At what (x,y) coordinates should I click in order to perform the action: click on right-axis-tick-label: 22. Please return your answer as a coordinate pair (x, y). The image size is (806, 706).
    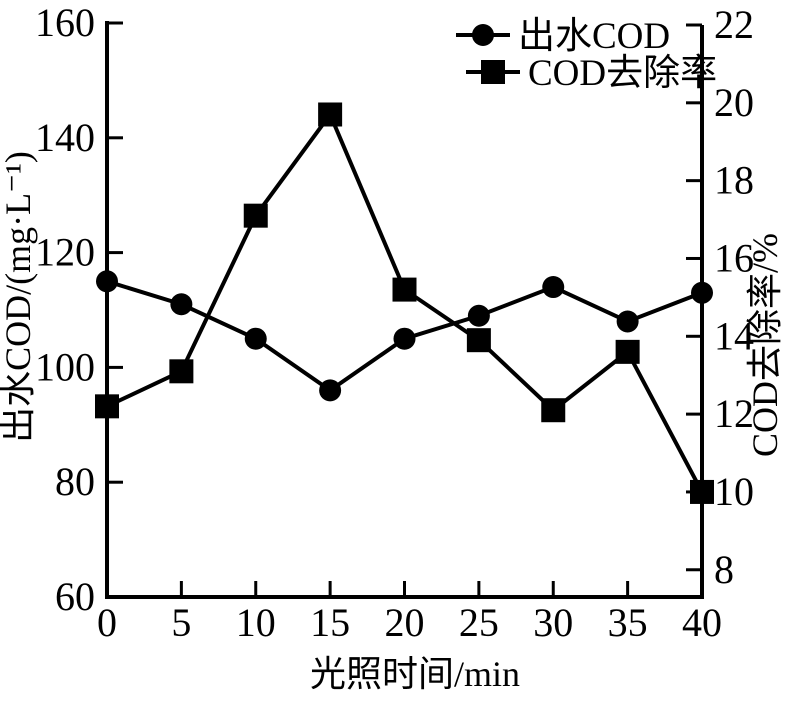
    Looking at the image, I should click on (734, 24).